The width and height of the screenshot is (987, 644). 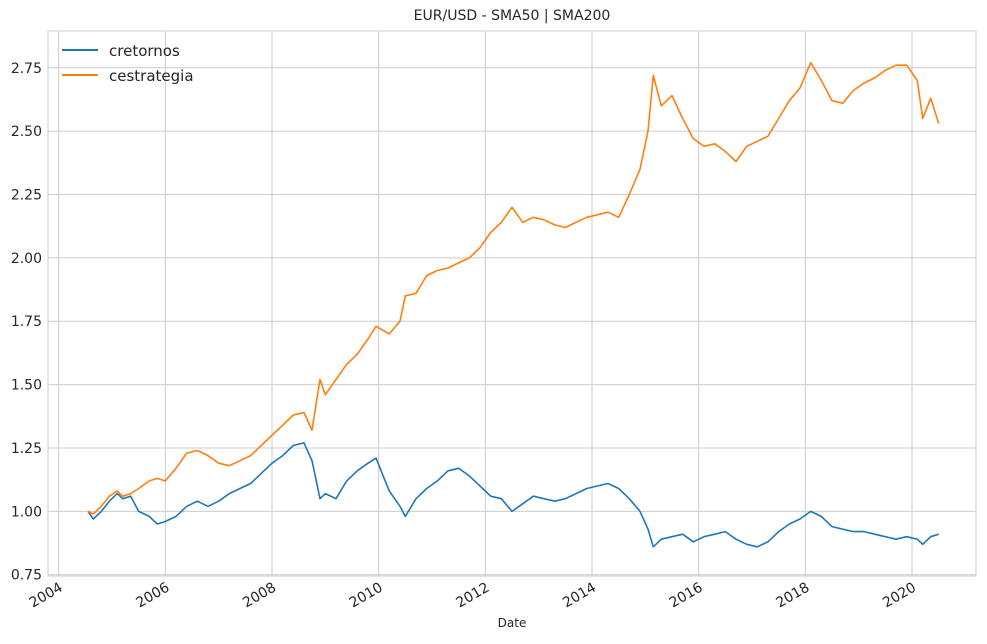 I want to click on legend: cretornos cestrategia, so click(x=128, y=63).